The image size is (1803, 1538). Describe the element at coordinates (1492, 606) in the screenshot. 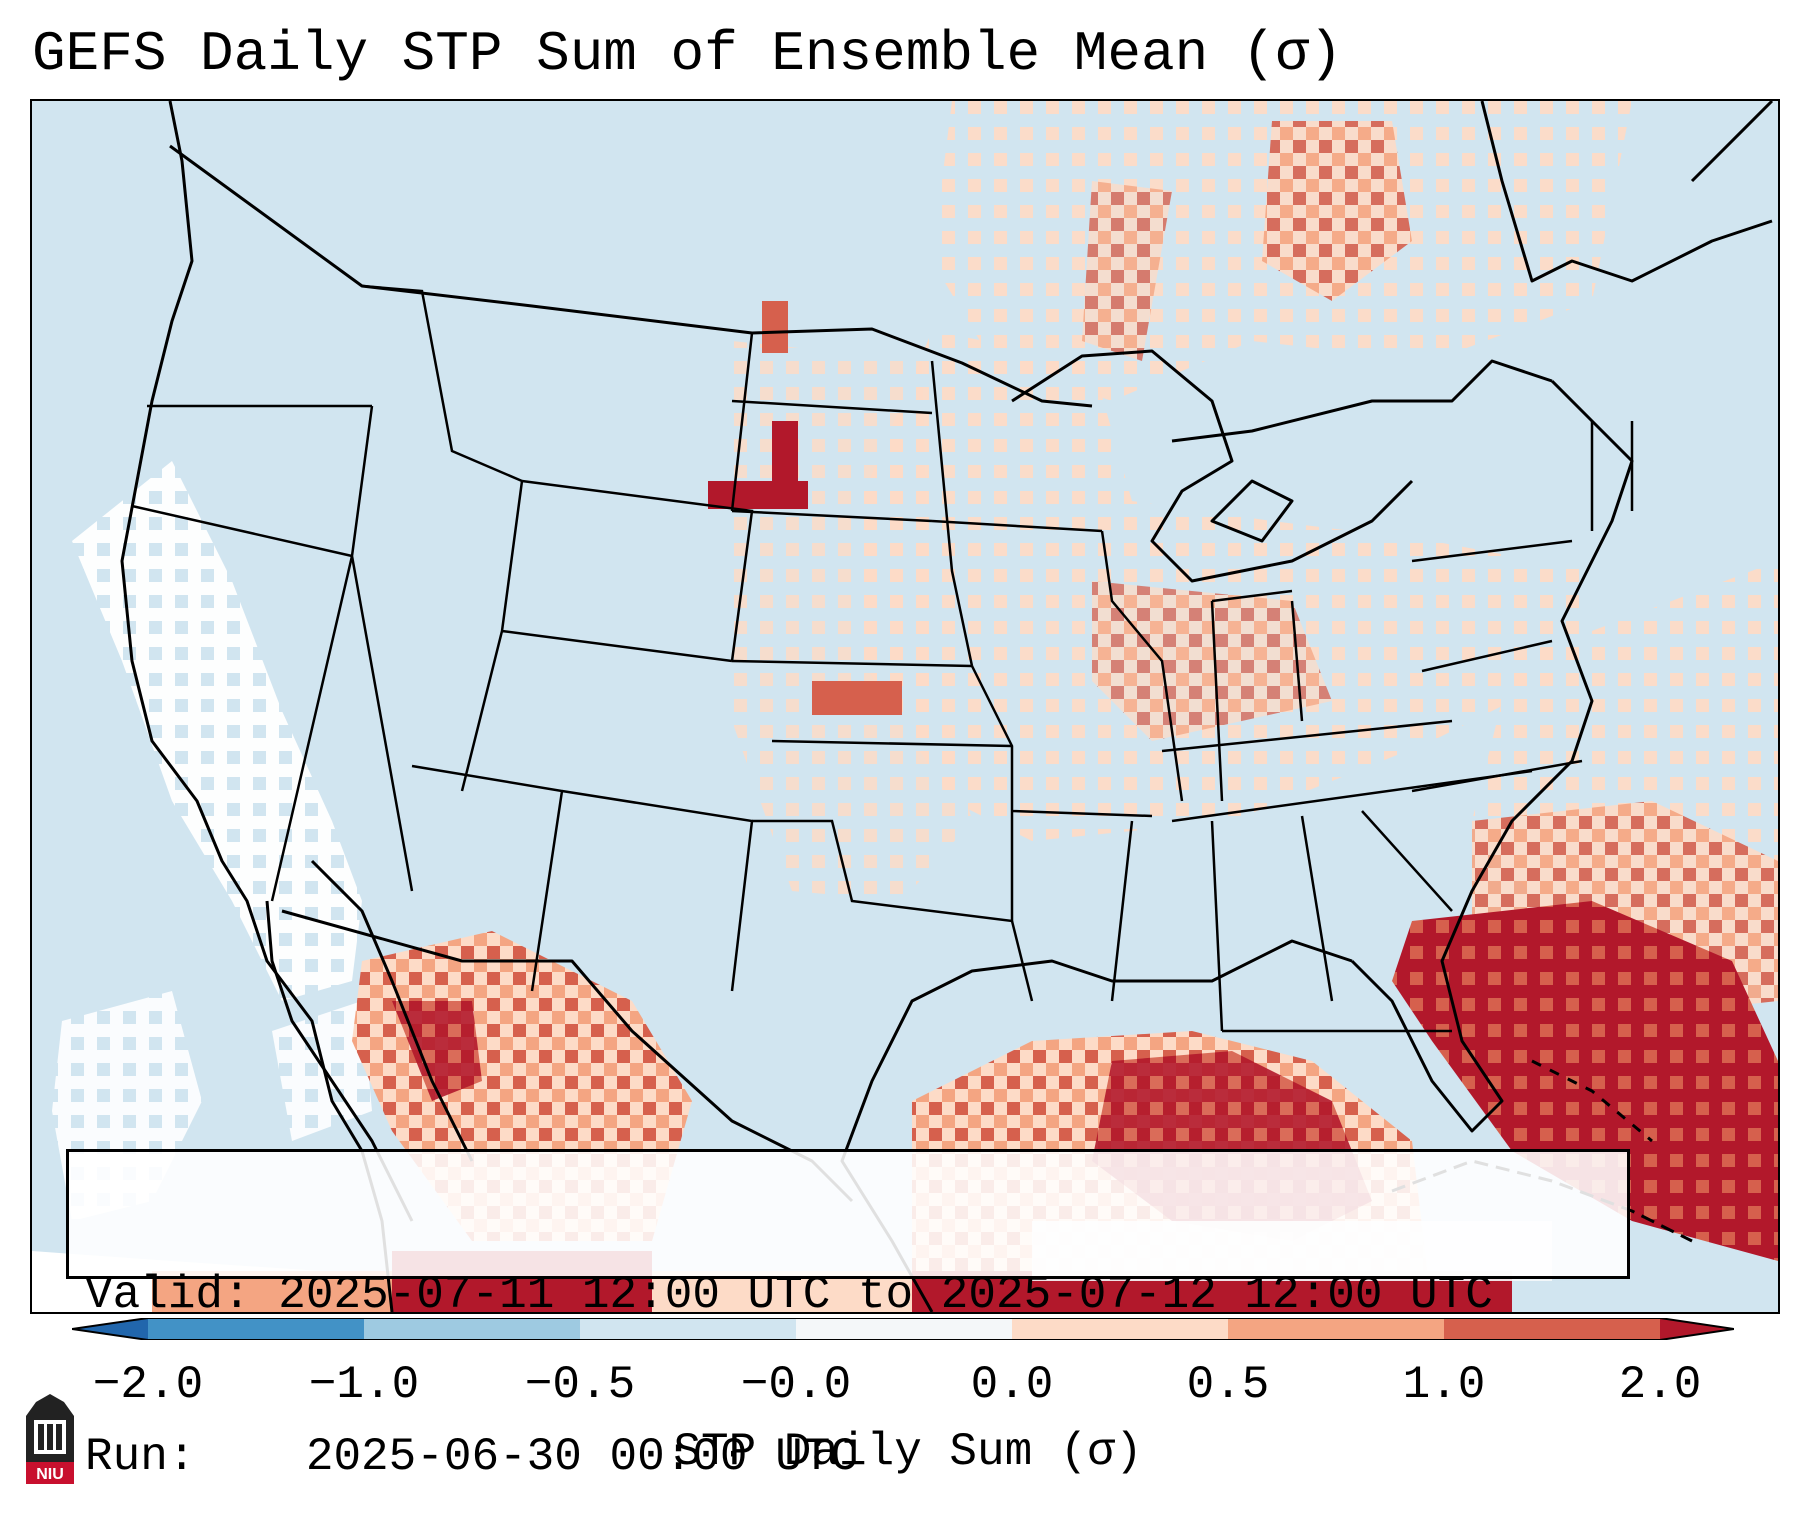

I see `border-pa-ny` at that location.